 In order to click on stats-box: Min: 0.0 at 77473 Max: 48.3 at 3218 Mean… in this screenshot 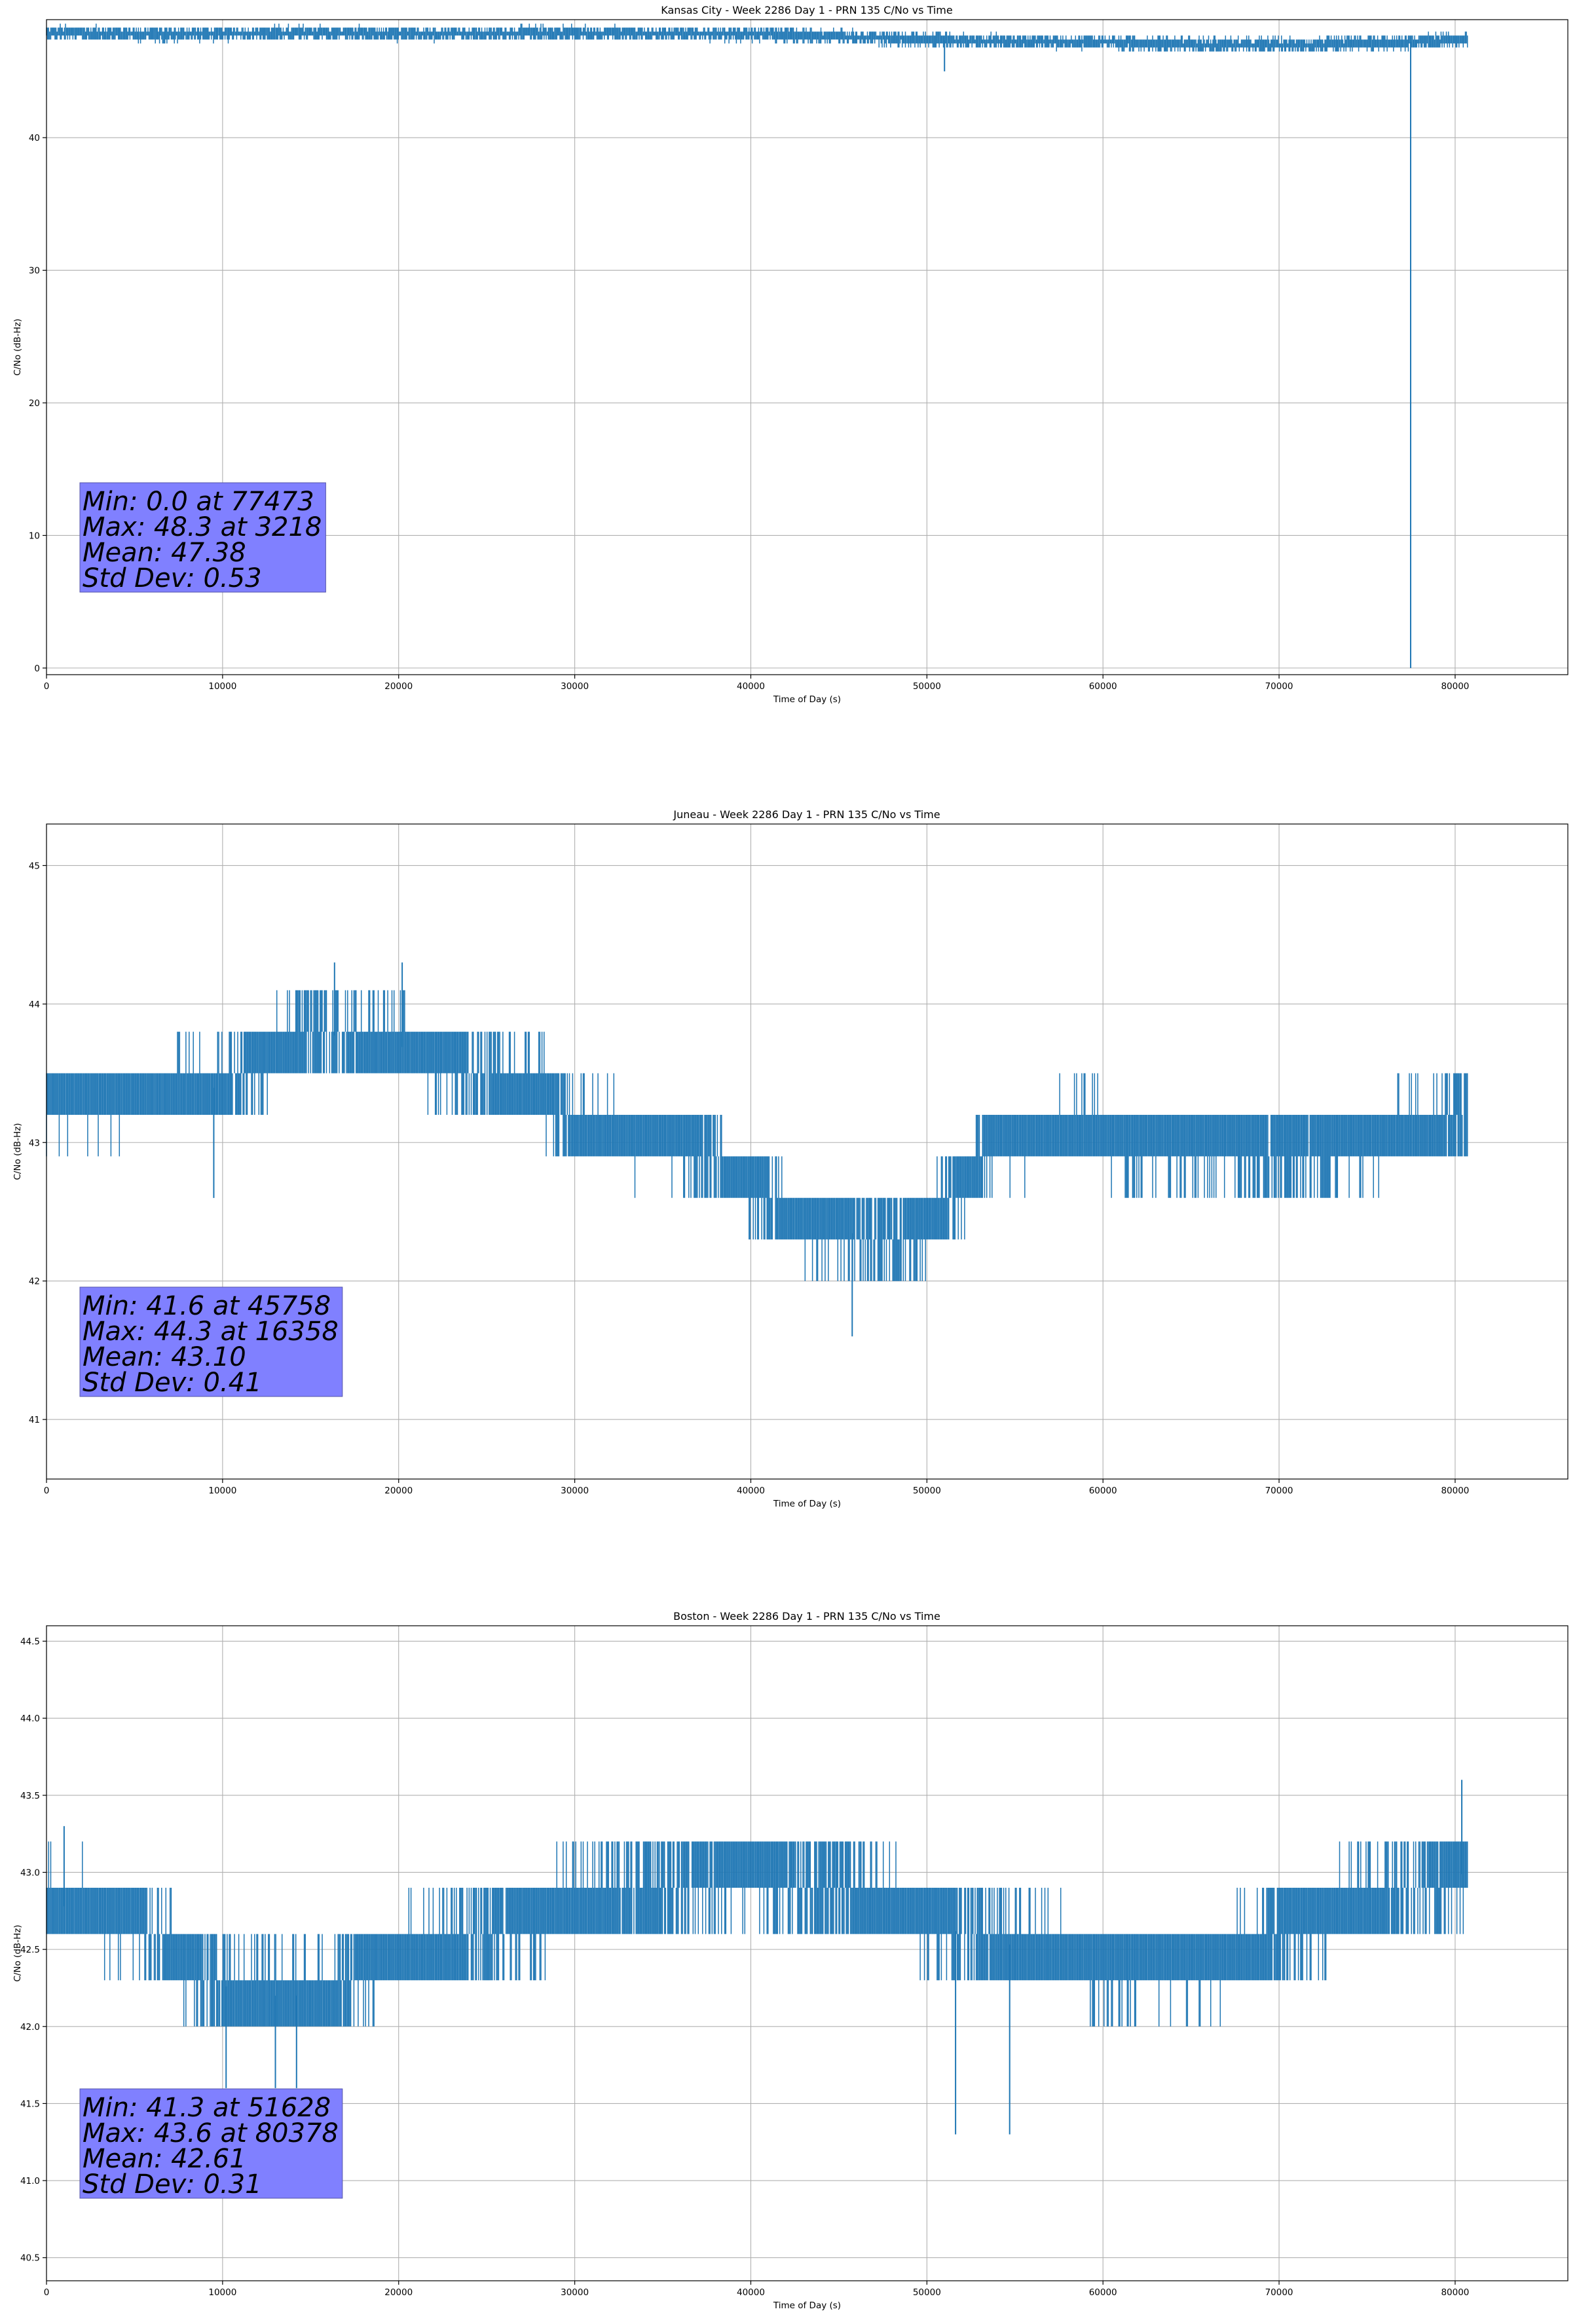, I will do `click(202, 537)`.